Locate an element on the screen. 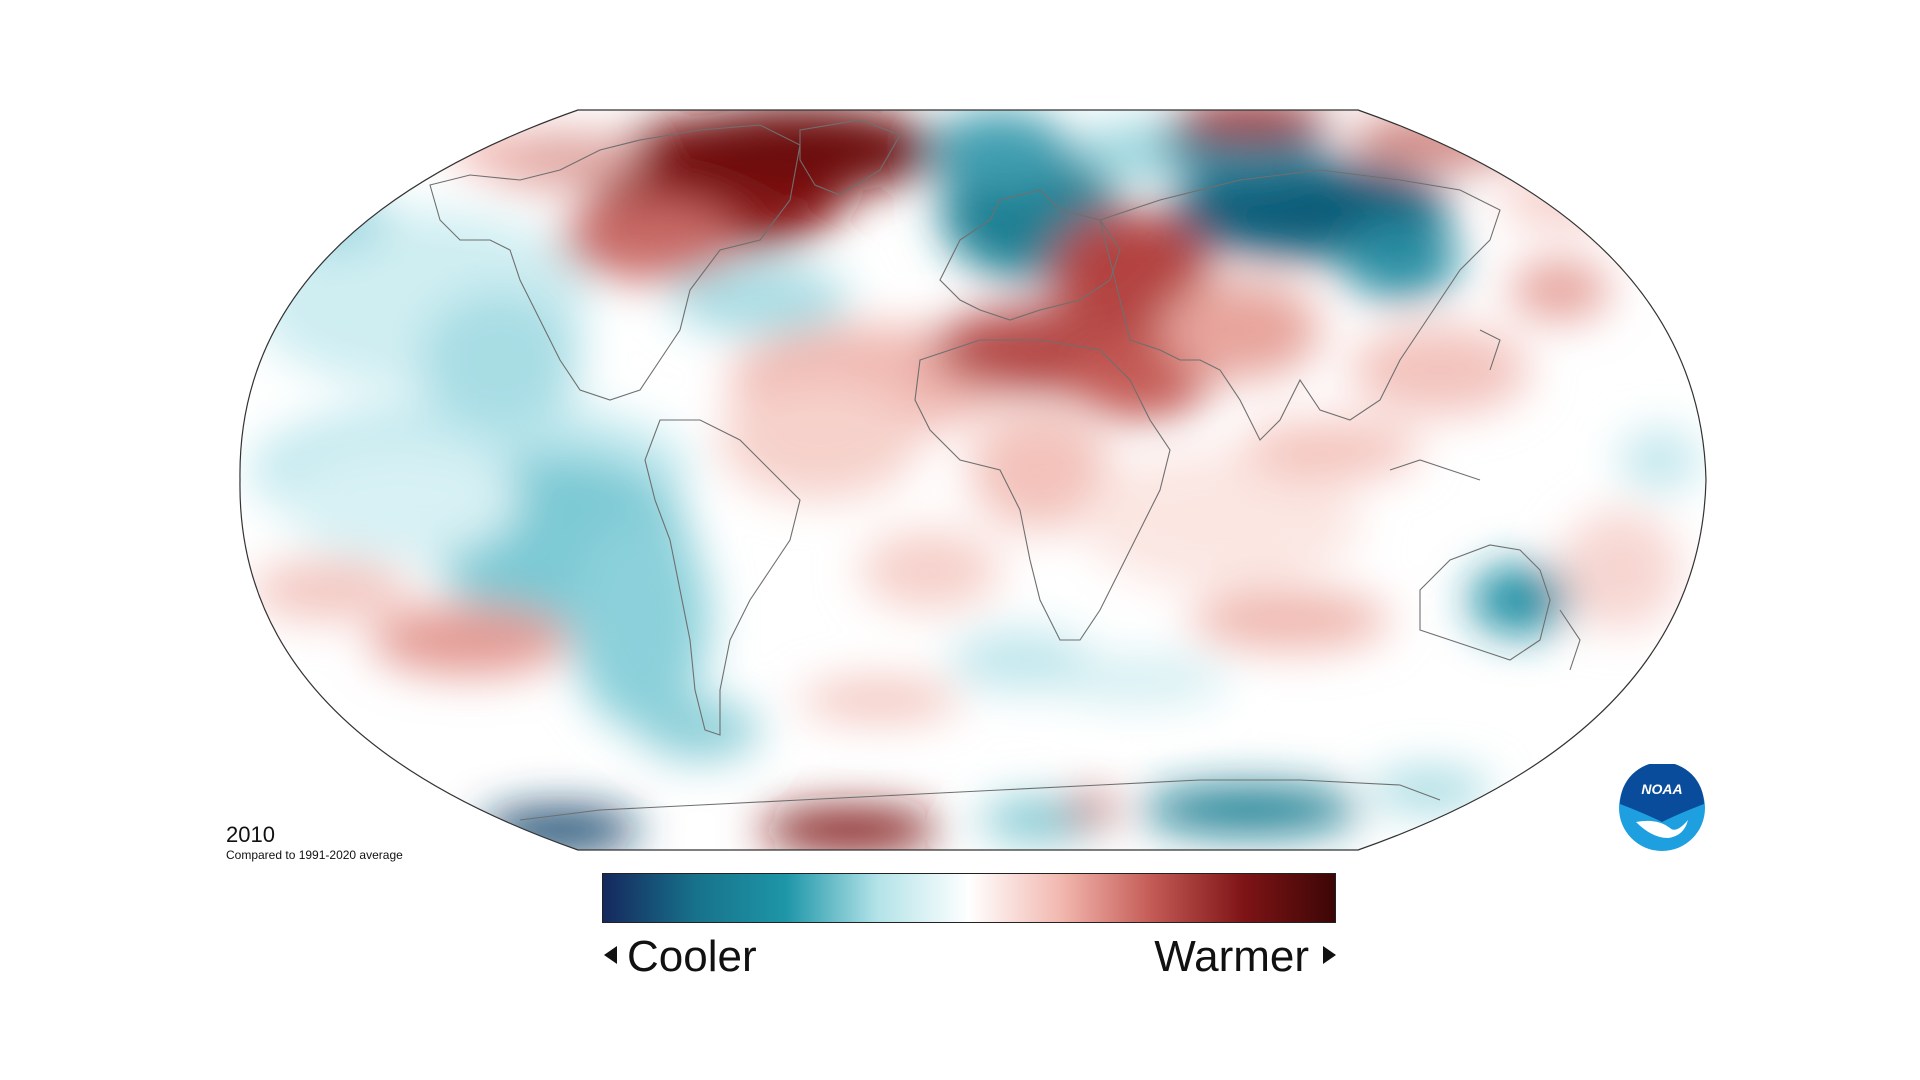 The width and height of the screenshot is (1920, 1080). arrow-left-icon is located at coordinates (610, 955).